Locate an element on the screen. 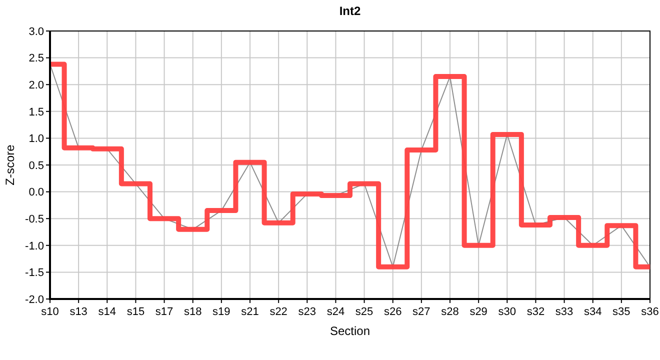 Image resolution: width=660 pixels, height=360 pixels. x-tick-label: s14 is located at coordinates (107, 312).